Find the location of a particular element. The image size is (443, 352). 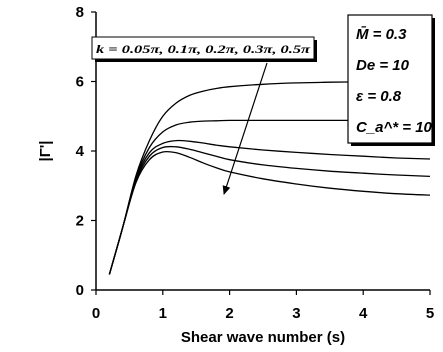

parameter-lines: M̄ = 0.3 De = 10 ε = 0.8 C_a^* = 10 is located at coordinates (394, 80).